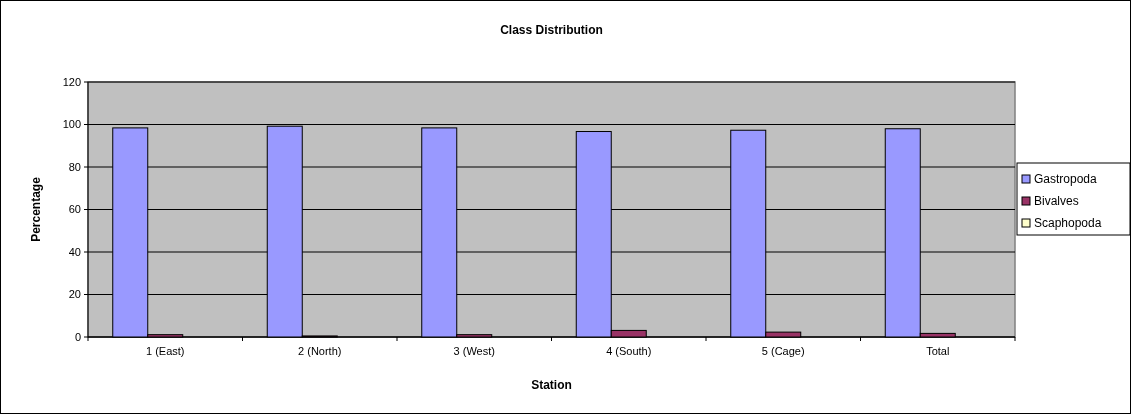 This screenshot has height=414, width=1131. Describe the element at coordinates (551, 30) in the screenshot. I see `chart-title: Class Distribution` at that location.